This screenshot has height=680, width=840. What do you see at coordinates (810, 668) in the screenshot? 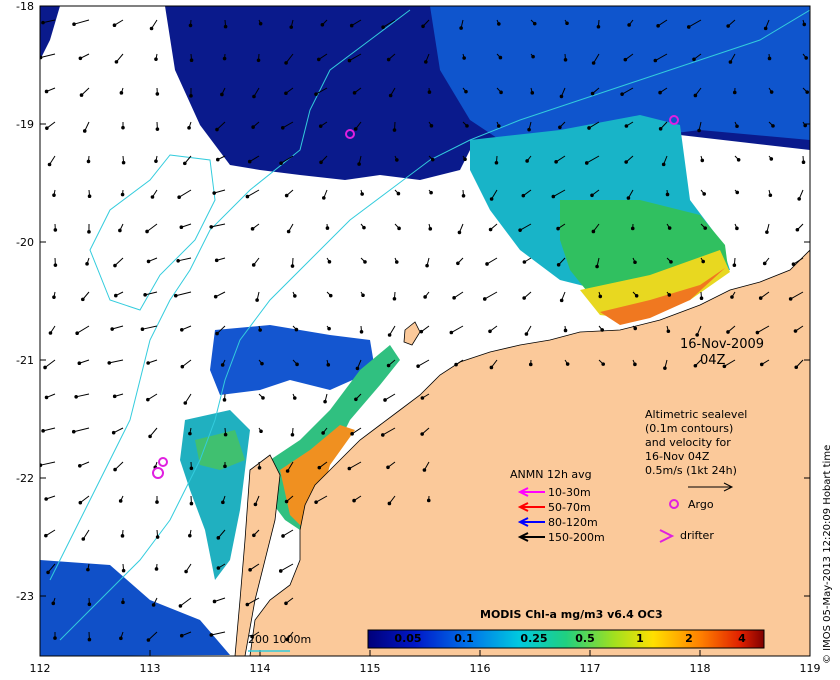
I see `lon-tick-label: 119` at bounding box center [810, 668].